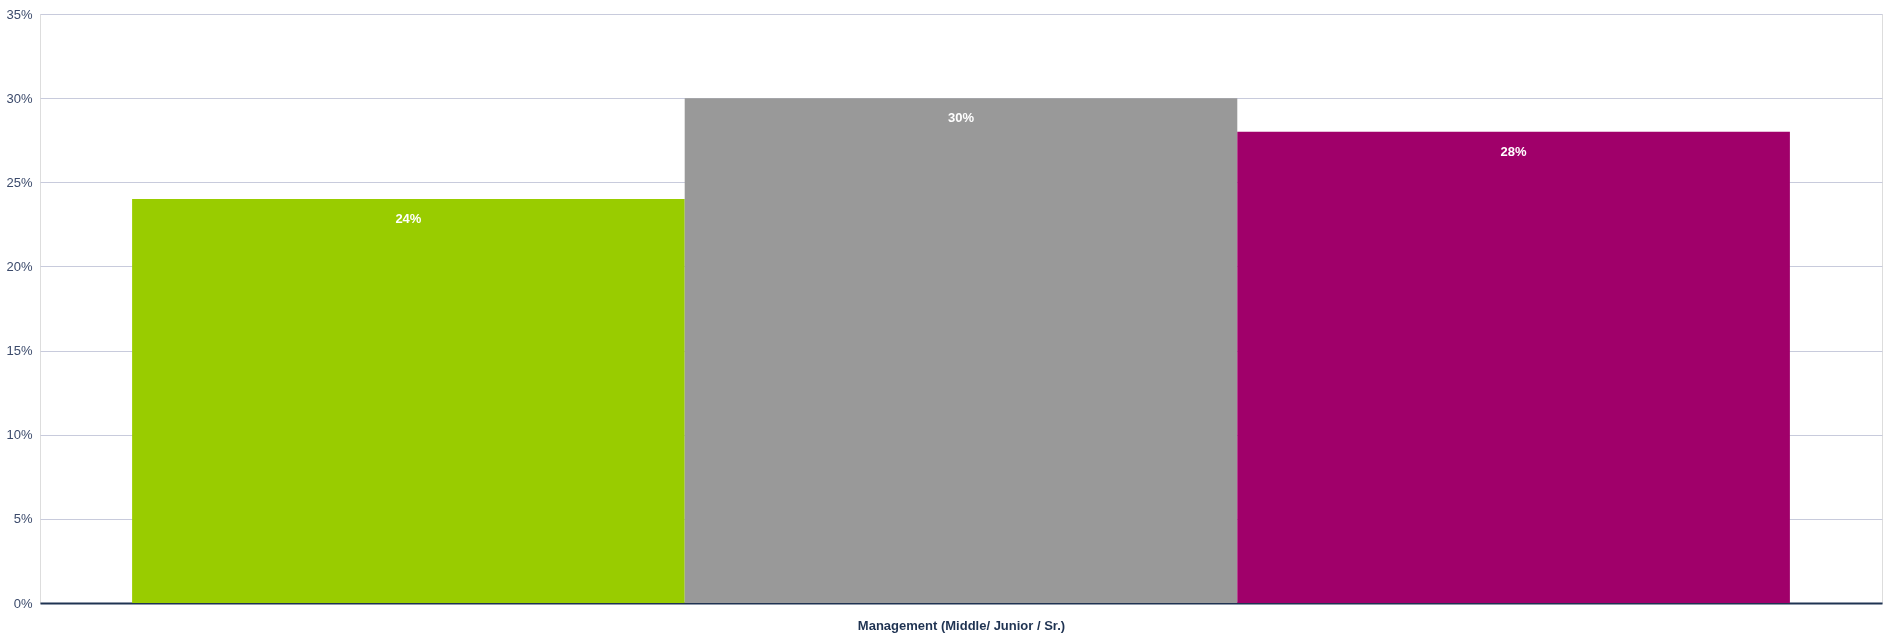 The width and height of the screenshot is (1892, 637). Describe the element at coordinates (19, 14) in the screenshot. I see `y-tick-label: 35%` at that location.